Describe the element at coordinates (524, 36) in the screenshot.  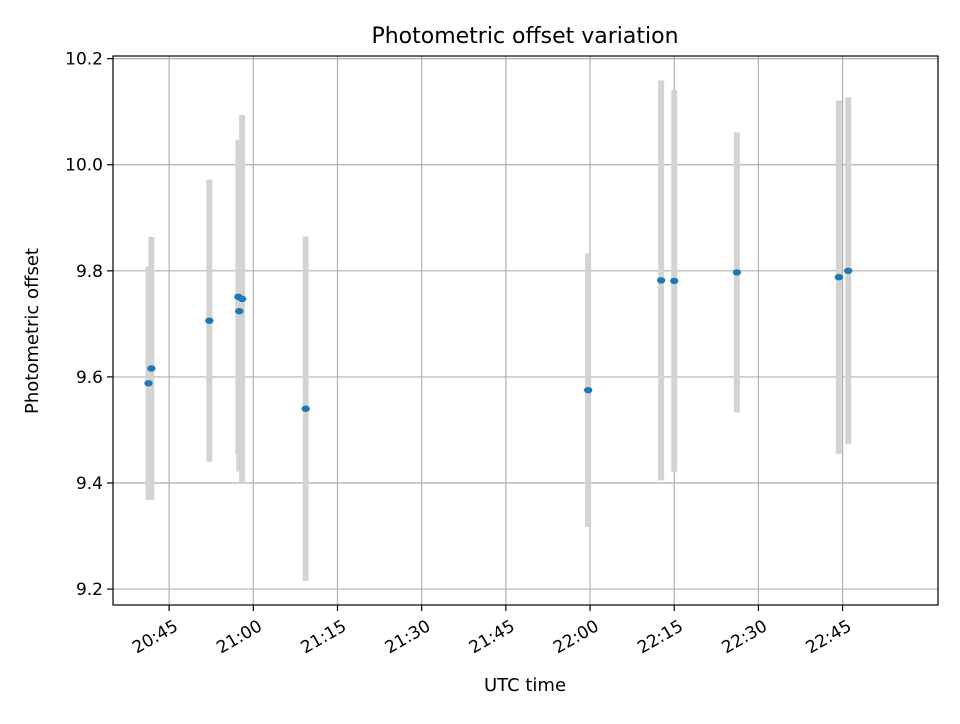
I see `chart-title: Photometric offset variation` at that location.